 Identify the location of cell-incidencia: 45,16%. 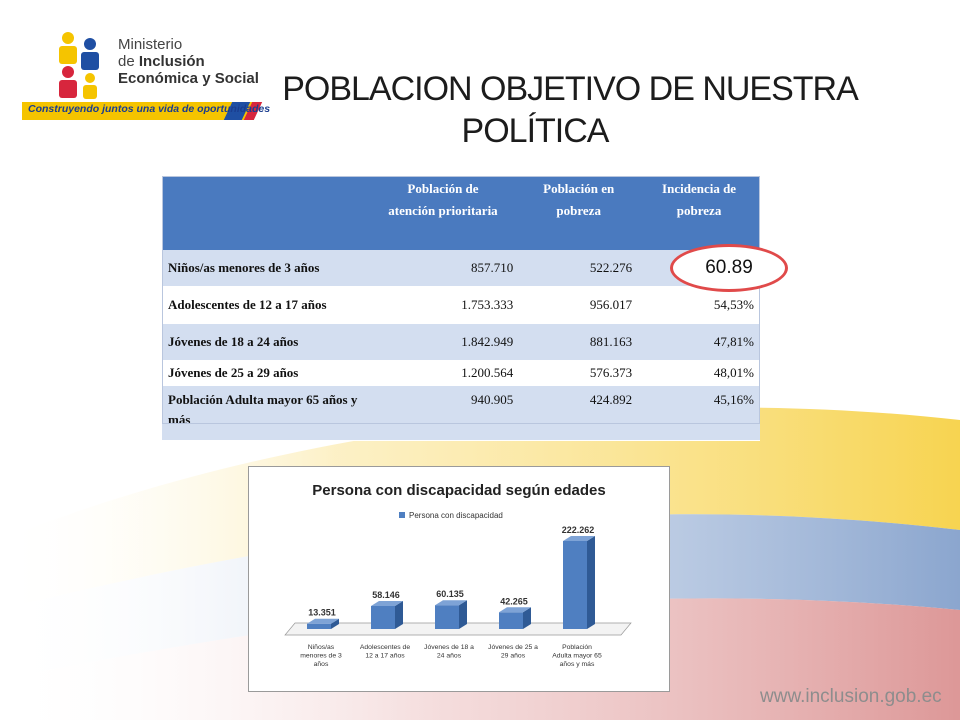
(699, 413).